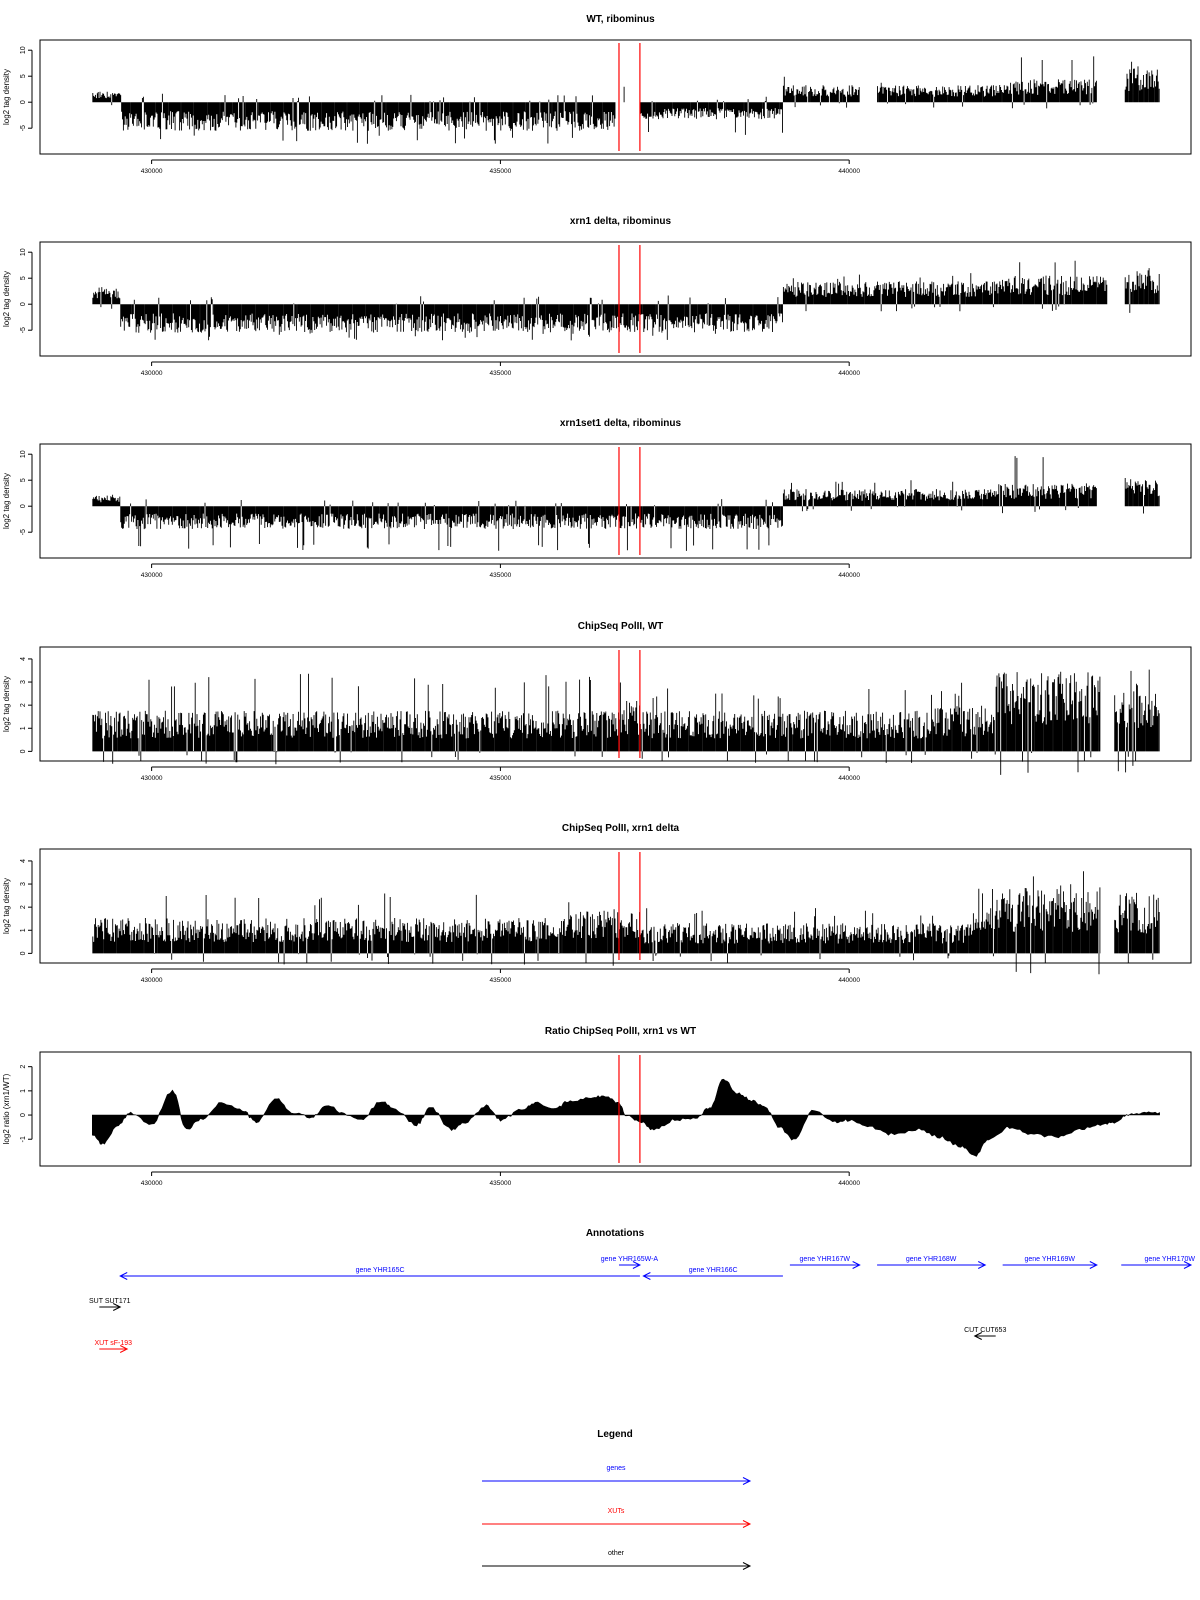  Describe the element at coordinates (985, 1330) in the screenshot. I see `feature-label: CUT CUT653` at that location.